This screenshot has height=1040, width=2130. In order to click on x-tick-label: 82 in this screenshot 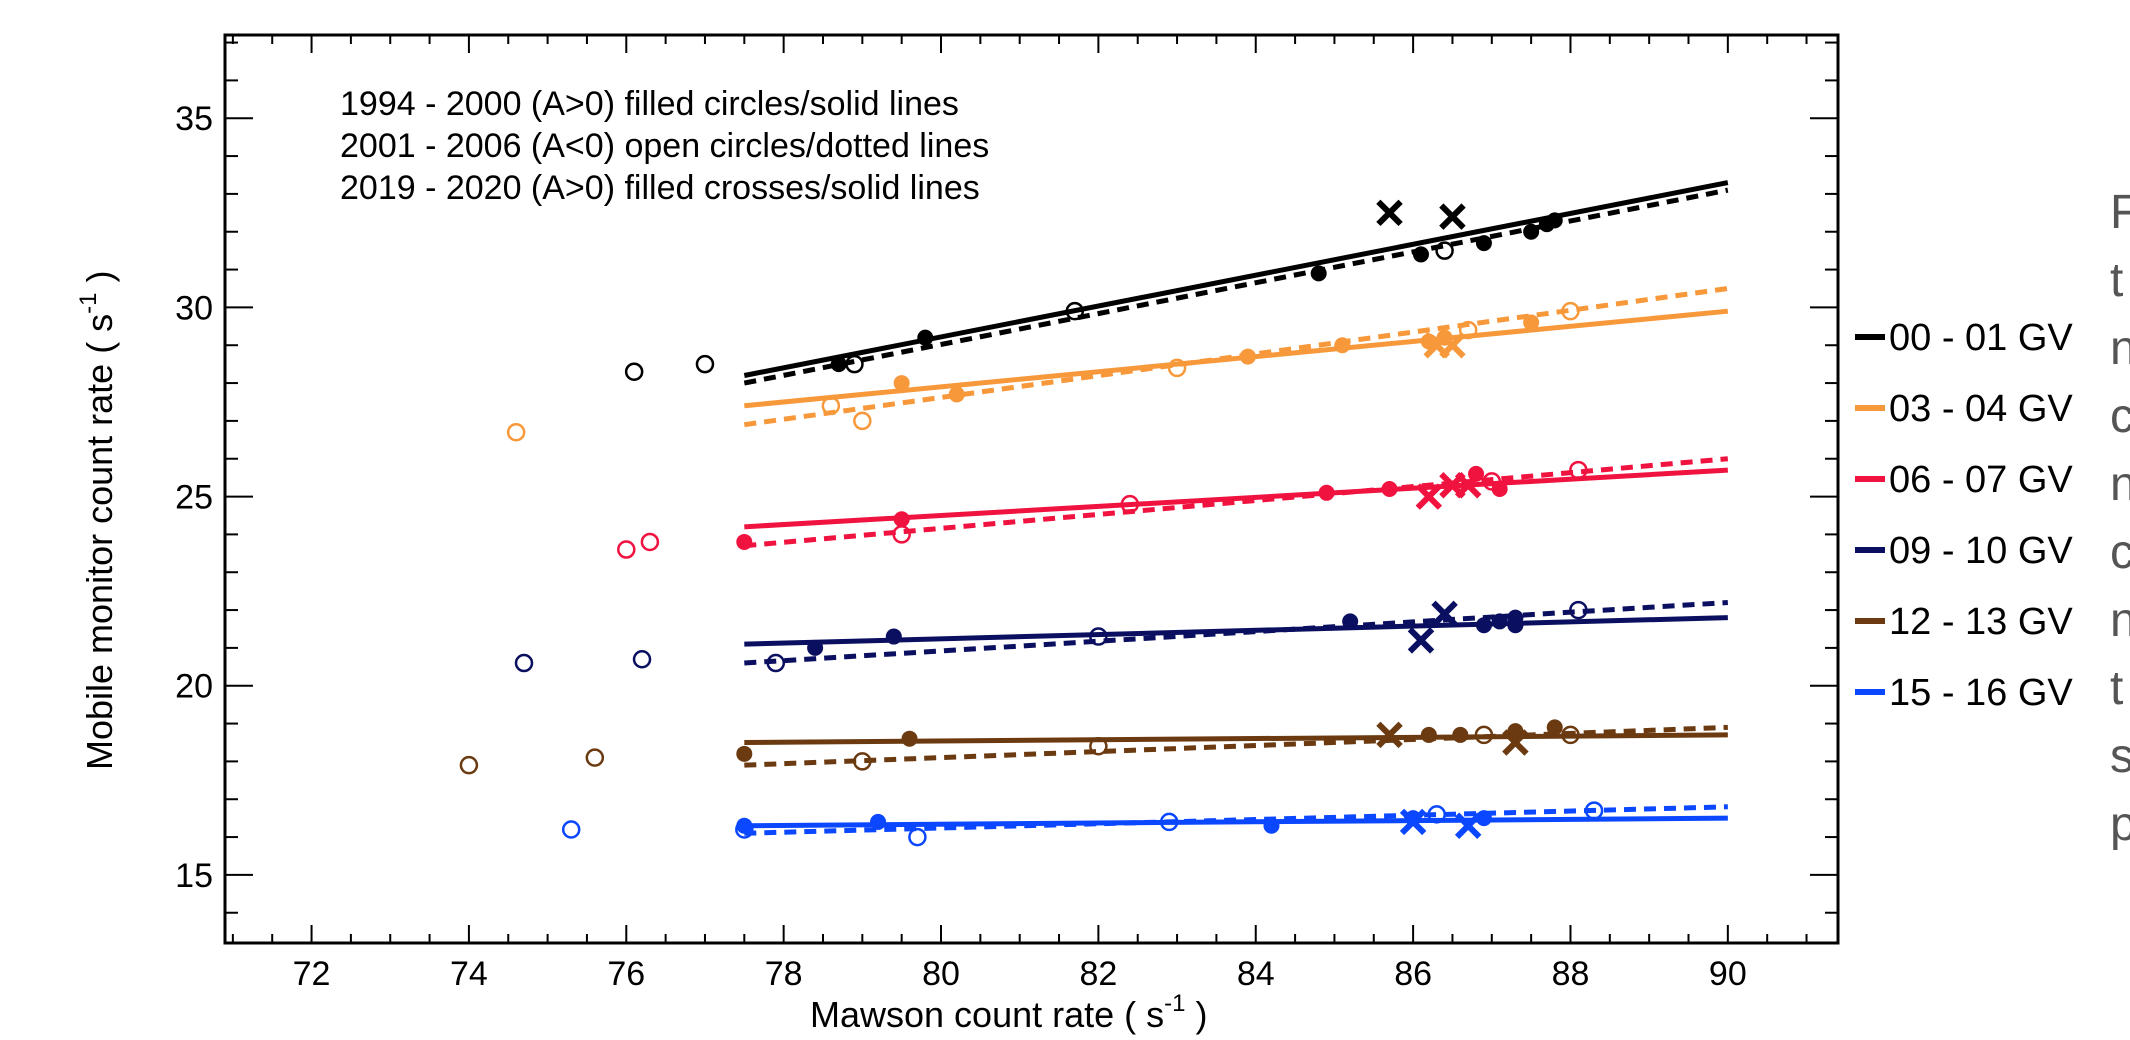, I will do `click(1098, 974)`.